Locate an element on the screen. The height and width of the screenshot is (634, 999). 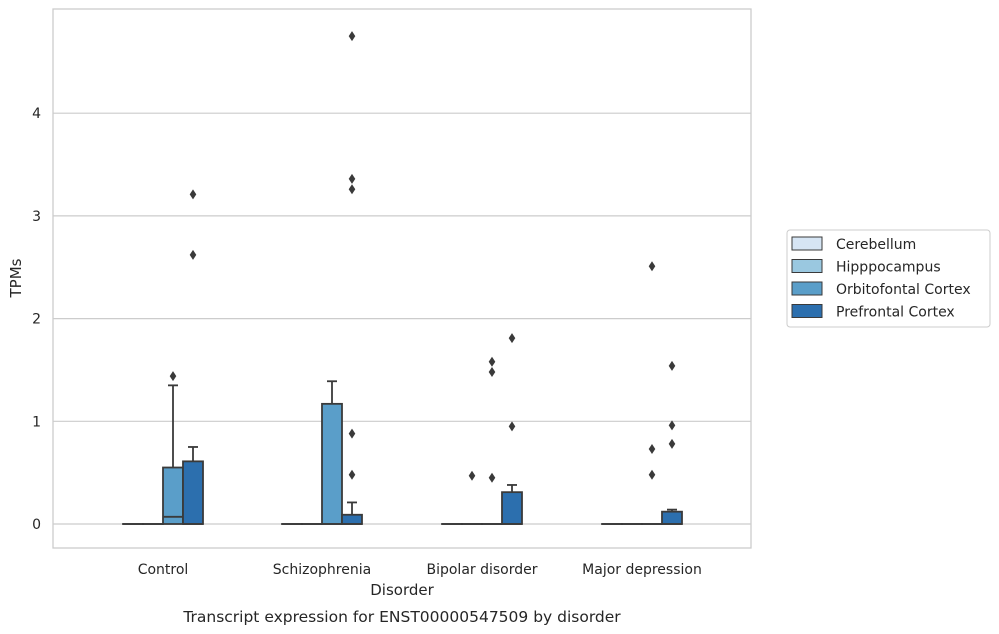
y-tick-label: 0 is located at coordinates (36, 525).